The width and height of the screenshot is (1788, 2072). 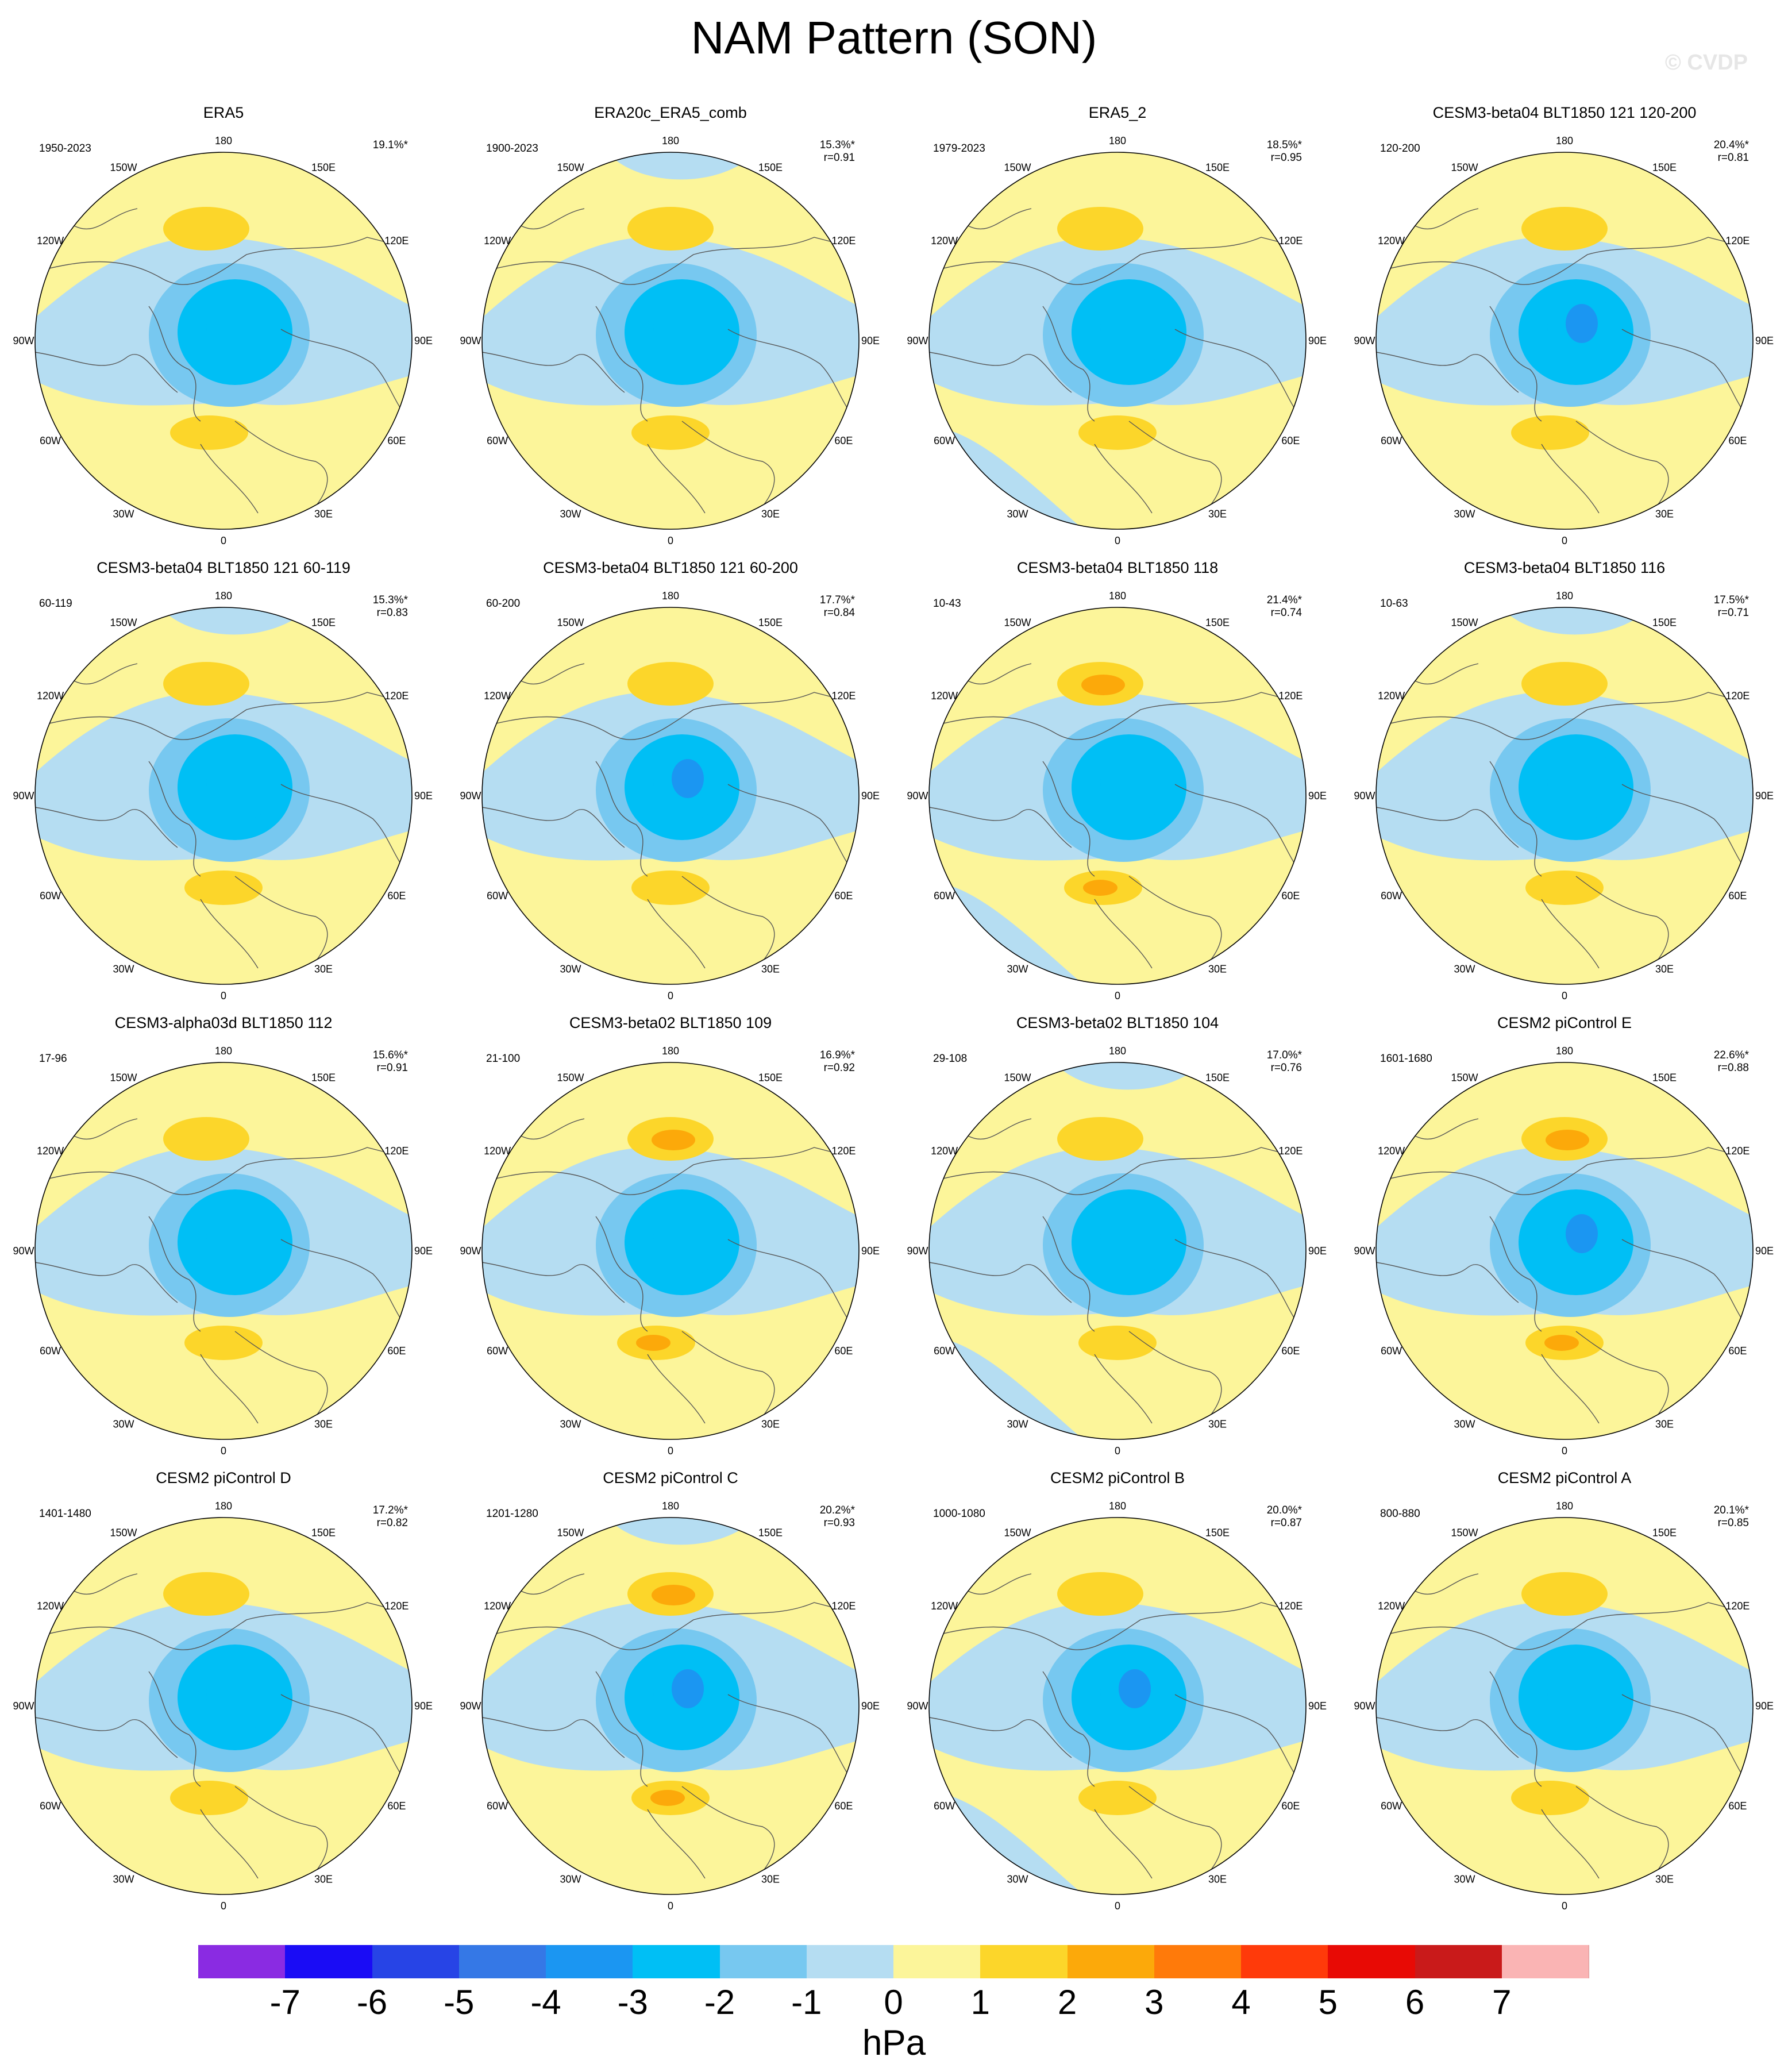 I want to click on panel-stats: 20.1%* r=0.85, so click(x=1731, y=1517).